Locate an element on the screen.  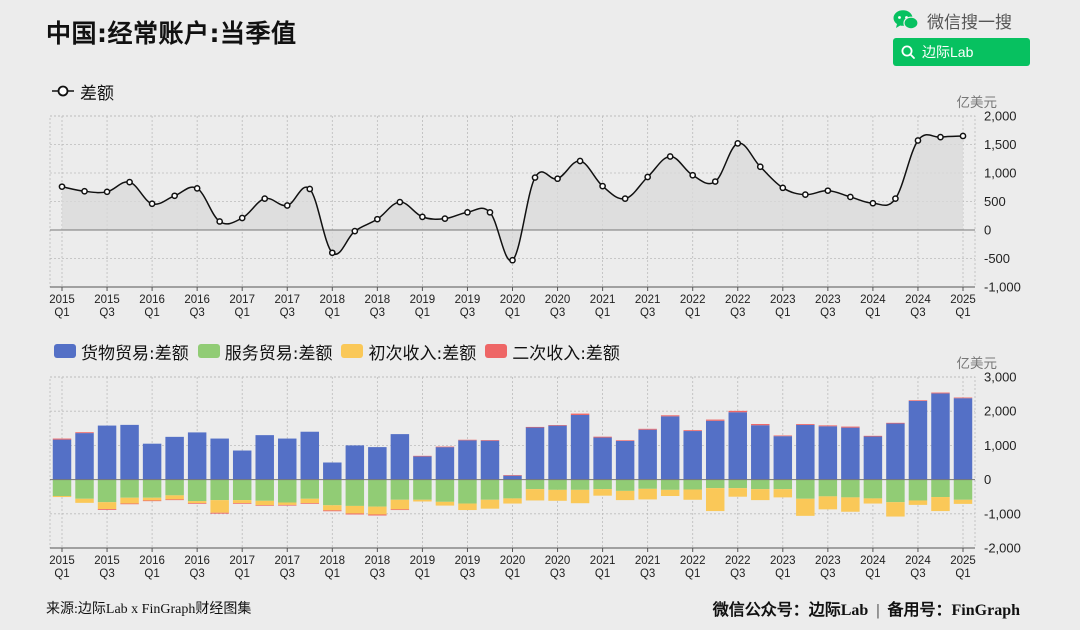
line-unit-label: 亿美元 is located at coordinates (977, 103).